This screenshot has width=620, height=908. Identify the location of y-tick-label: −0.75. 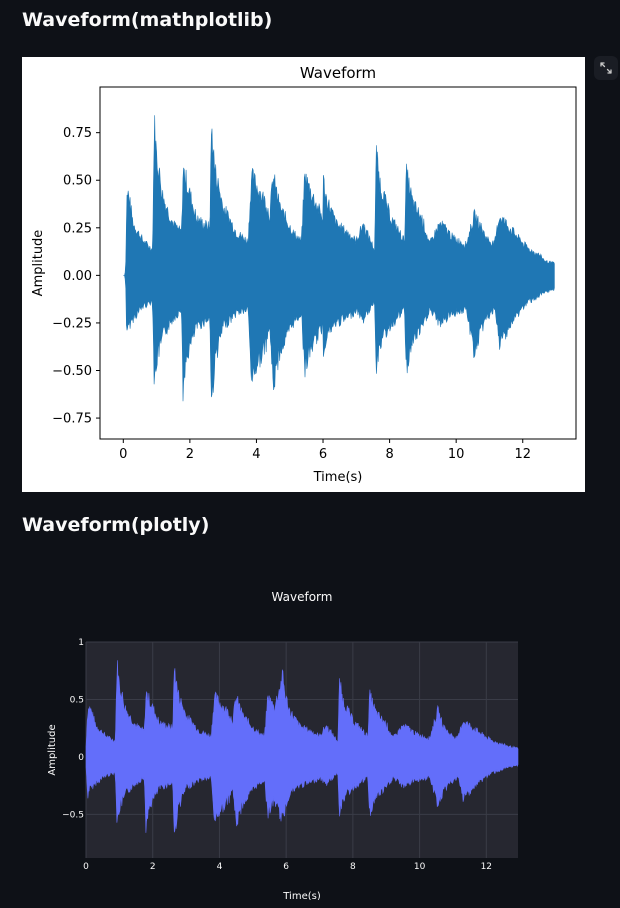
(72, 419).